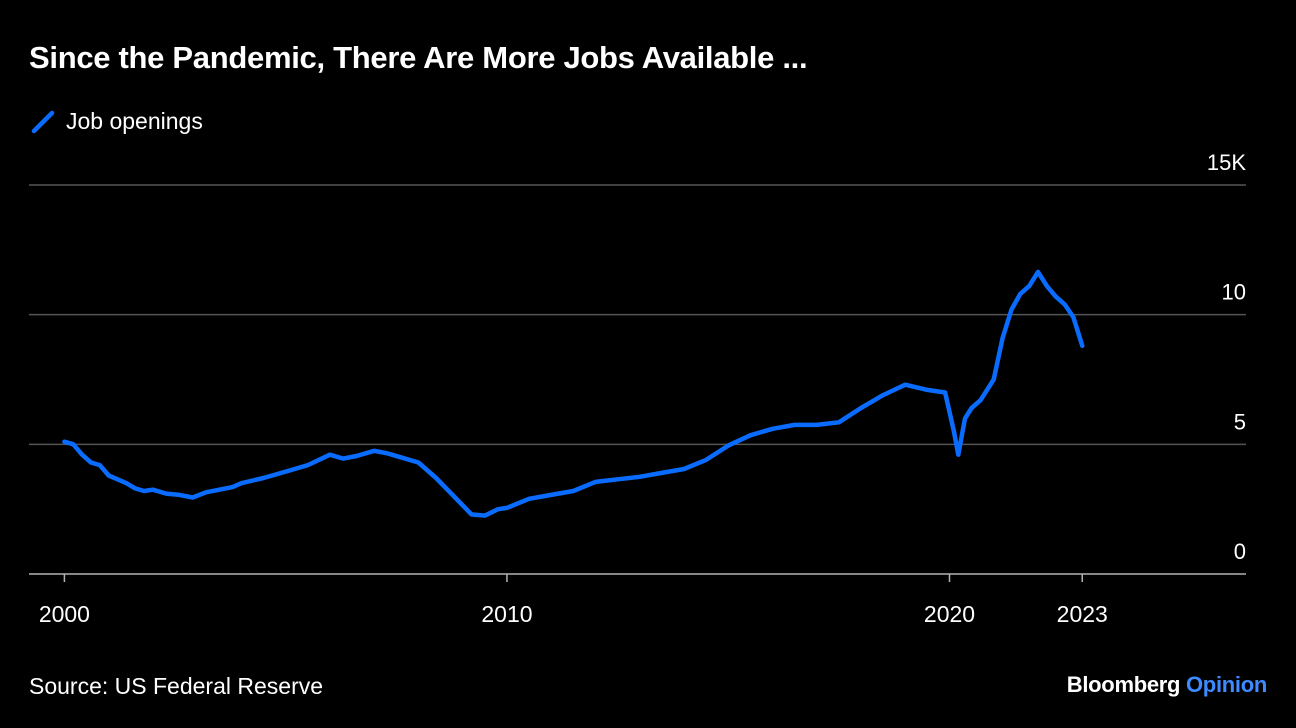 This screenshot has width=1296, height=728. Describe the element at coordinates (949, 614) in the screenshot. I see `x-tick-label: 2020` at that location.